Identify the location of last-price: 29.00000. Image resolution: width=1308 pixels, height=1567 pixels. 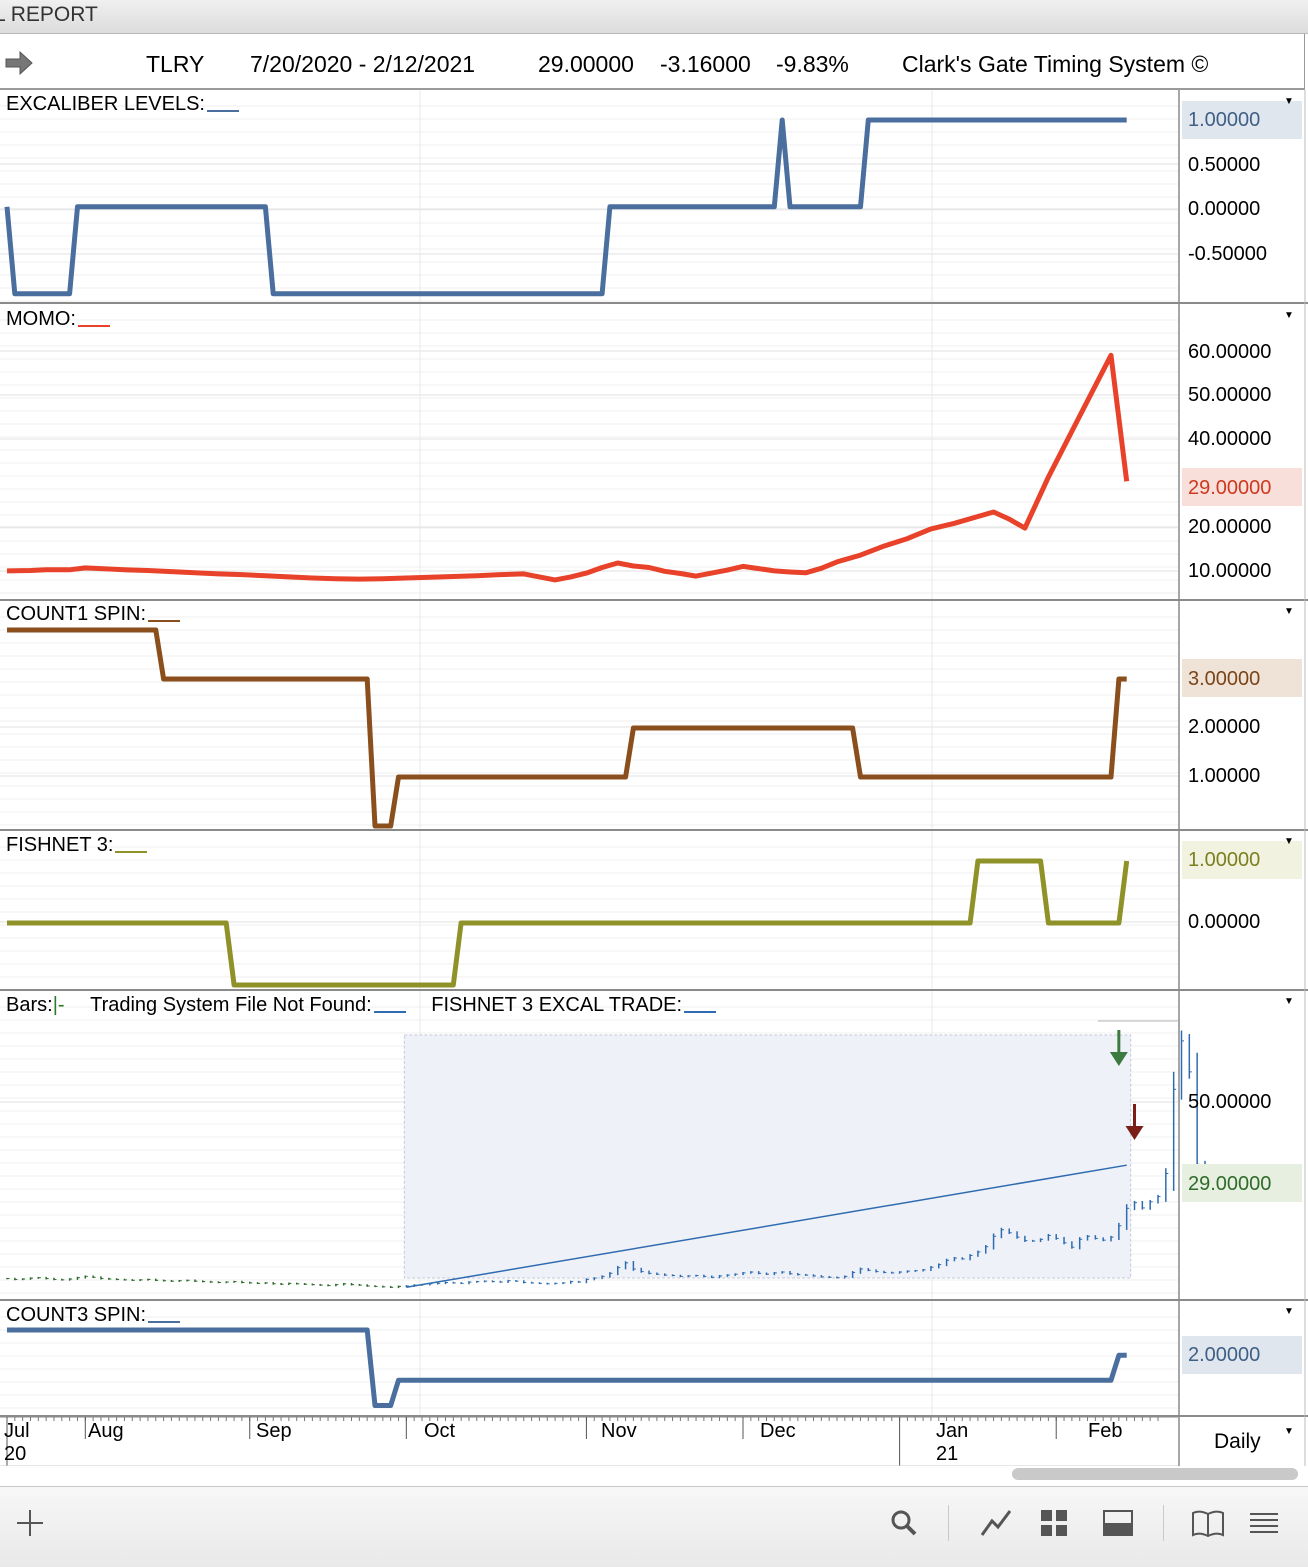
(586, 64).